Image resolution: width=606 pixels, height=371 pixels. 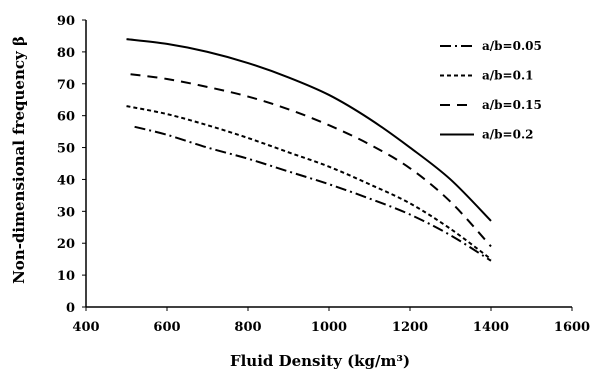 What do you see at coordinates (507, 135) in the screenshot?
I see `legend-label: a/b=0.2` at bounding box center [507, 135].